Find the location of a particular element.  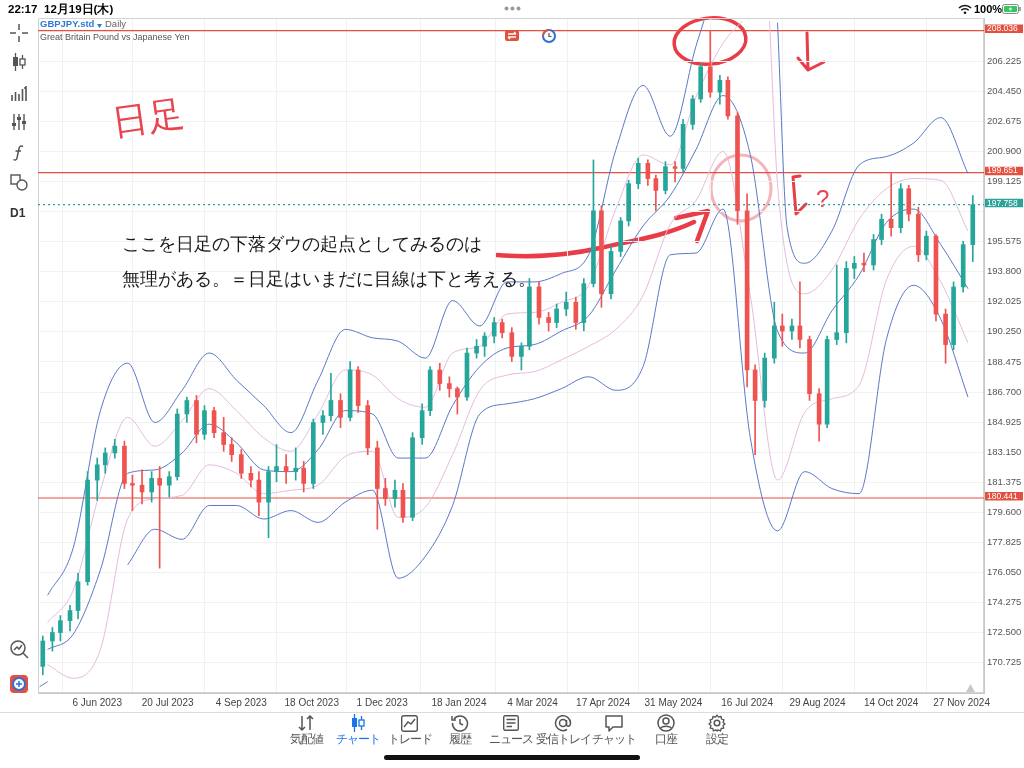

x-tick-label: 29 Aug 2024 is located at coordinates (818, 702).